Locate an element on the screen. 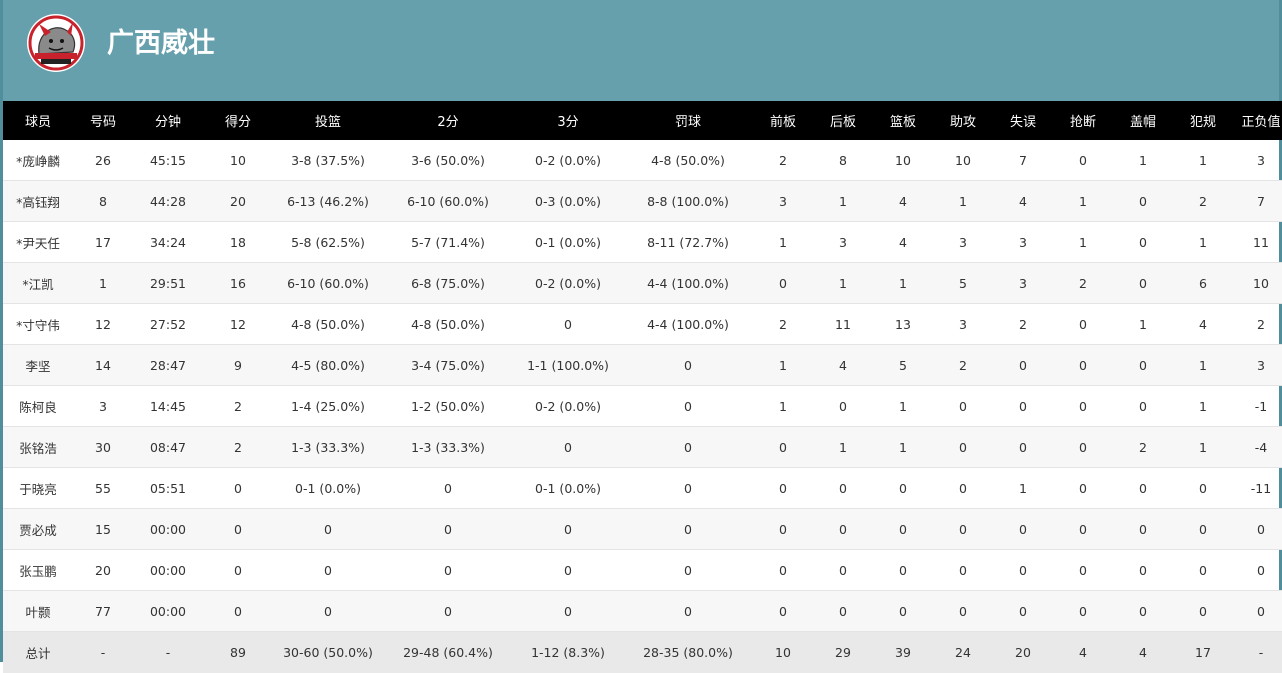  column-header-pf: 犯规 is located at coordinates (1203, 120).